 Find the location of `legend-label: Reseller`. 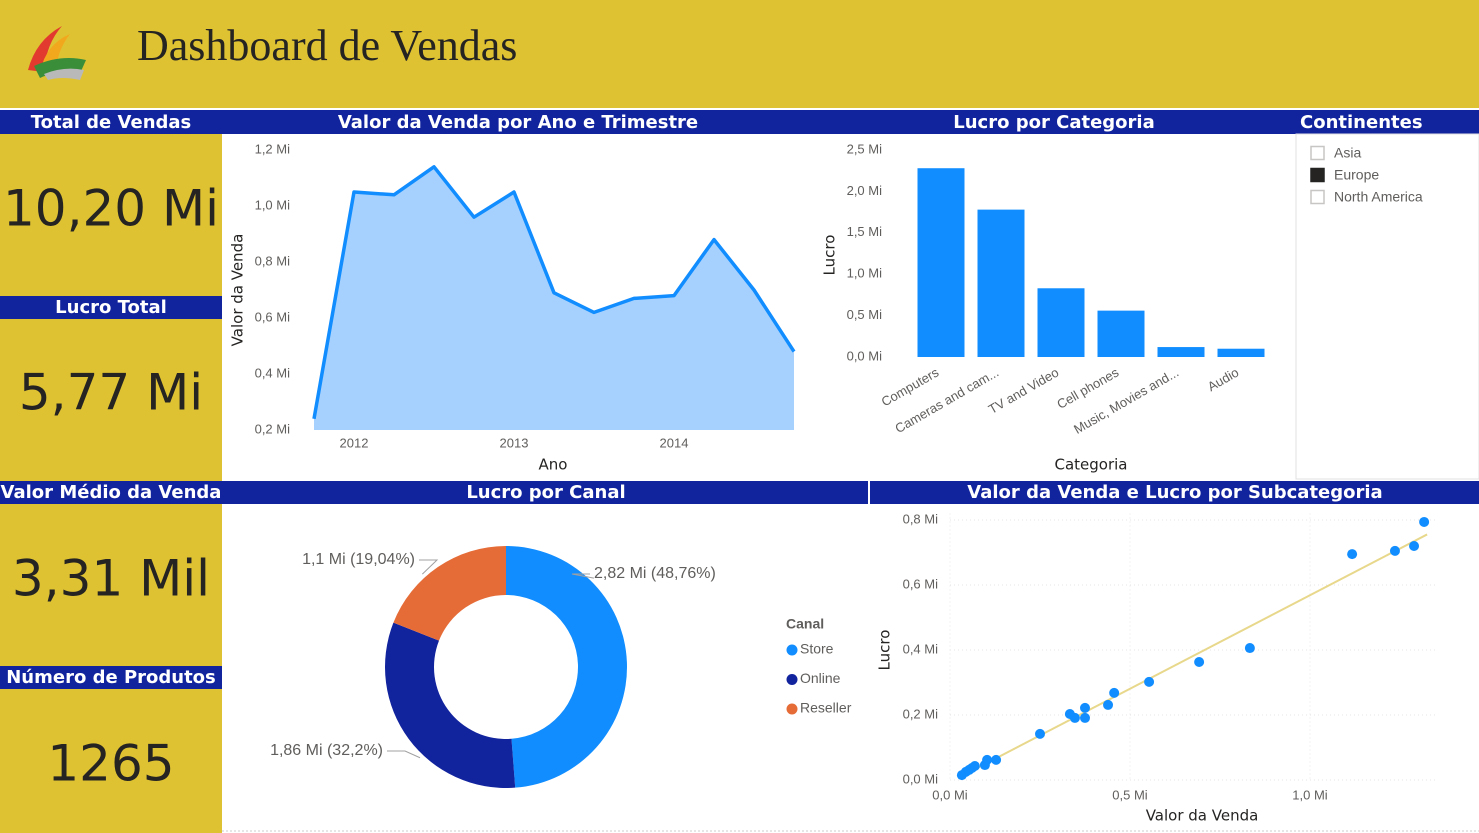

legend-label: Reseller is located at coordinates (826, 708).